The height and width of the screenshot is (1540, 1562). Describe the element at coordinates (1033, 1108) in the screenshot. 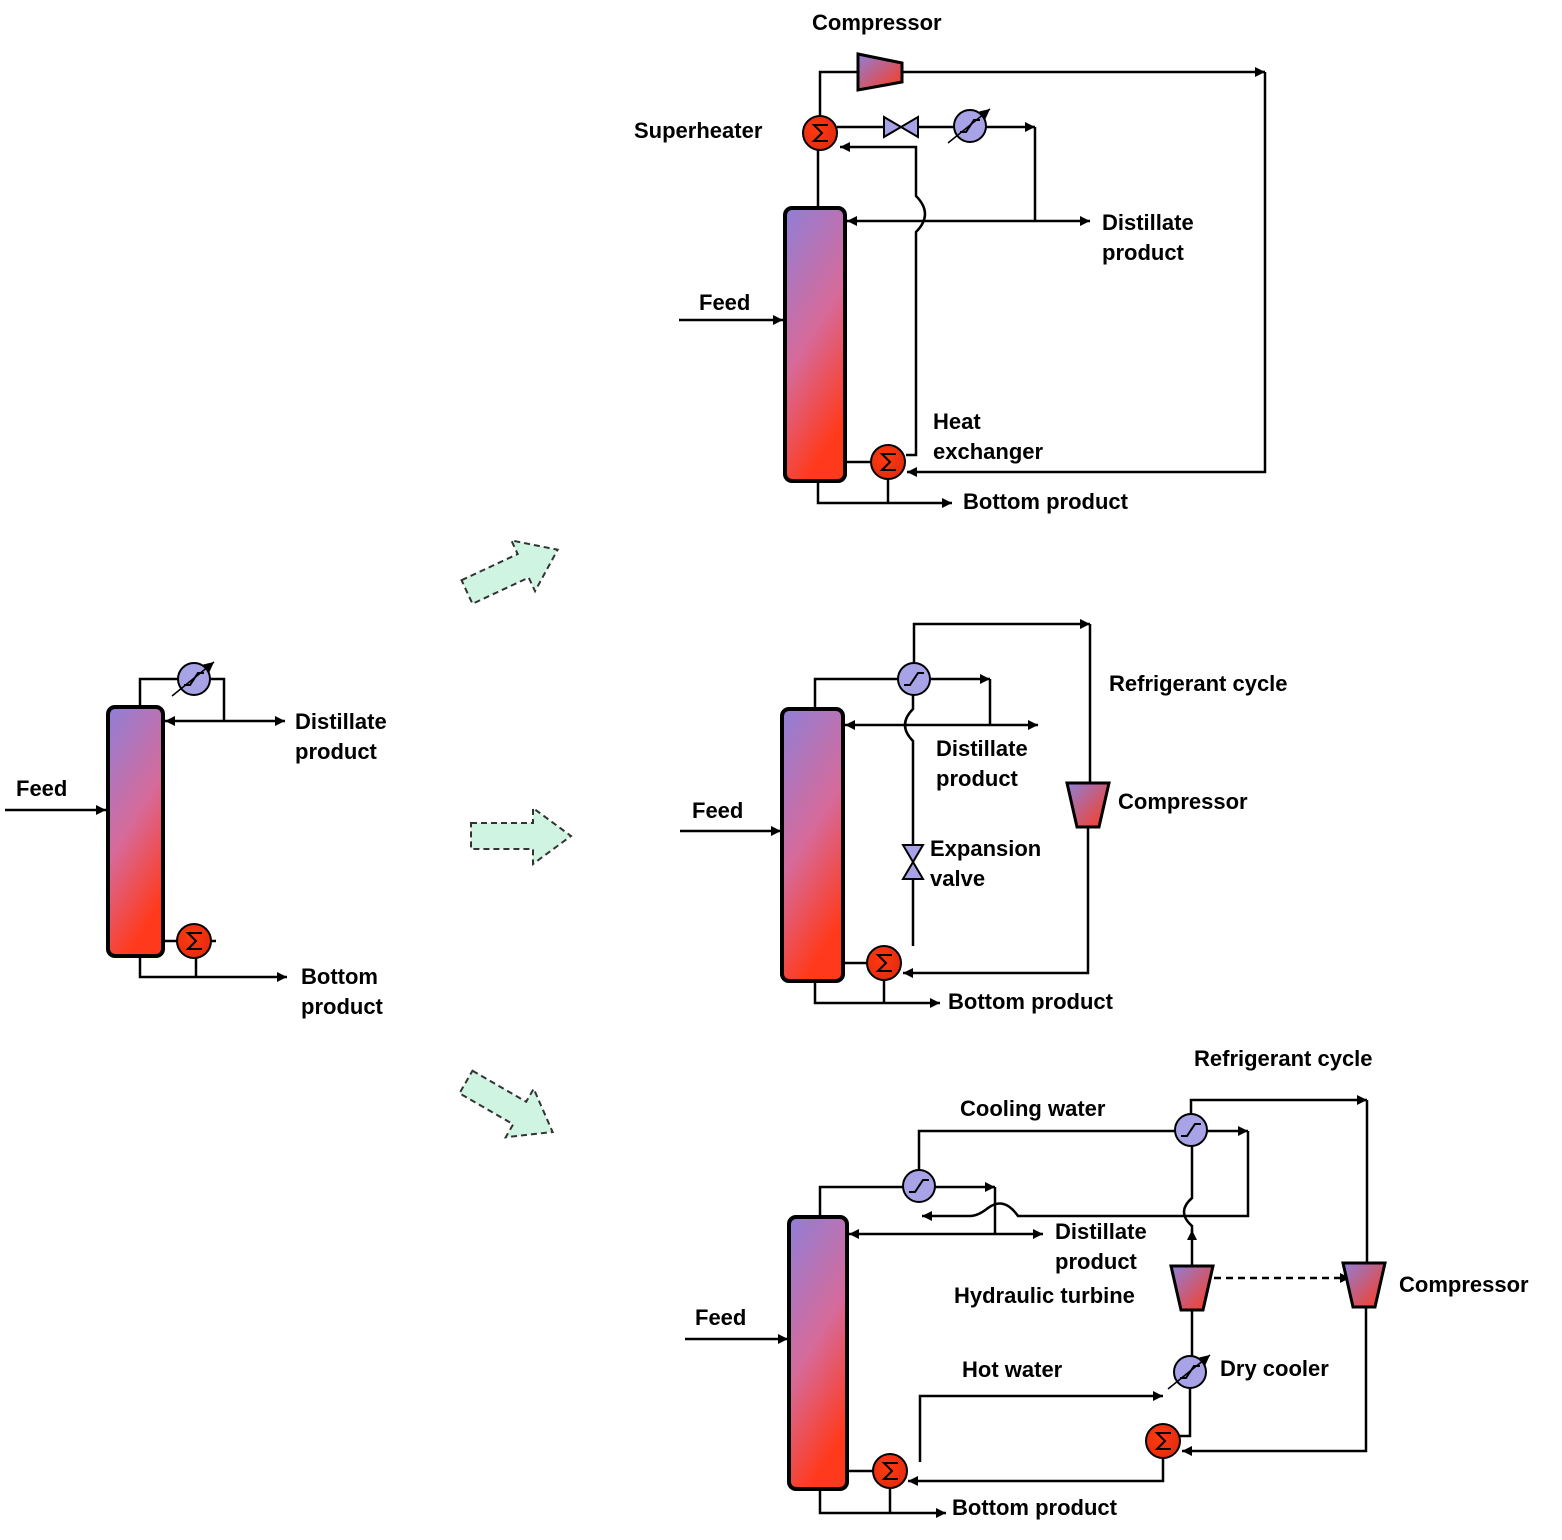

I see `label: Cooling water` at that location.